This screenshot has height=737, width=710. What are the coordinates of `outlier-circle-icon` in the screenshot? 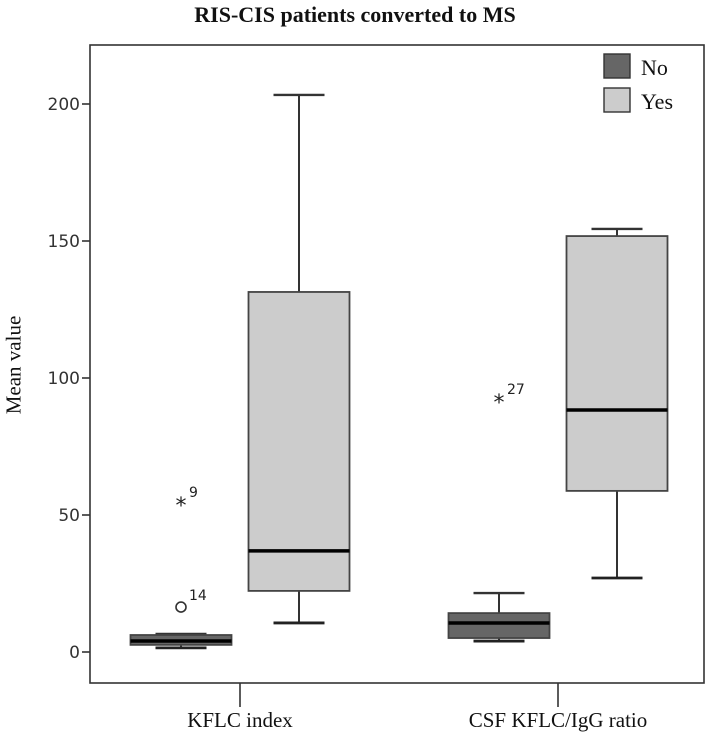 It's located at (181, 607).